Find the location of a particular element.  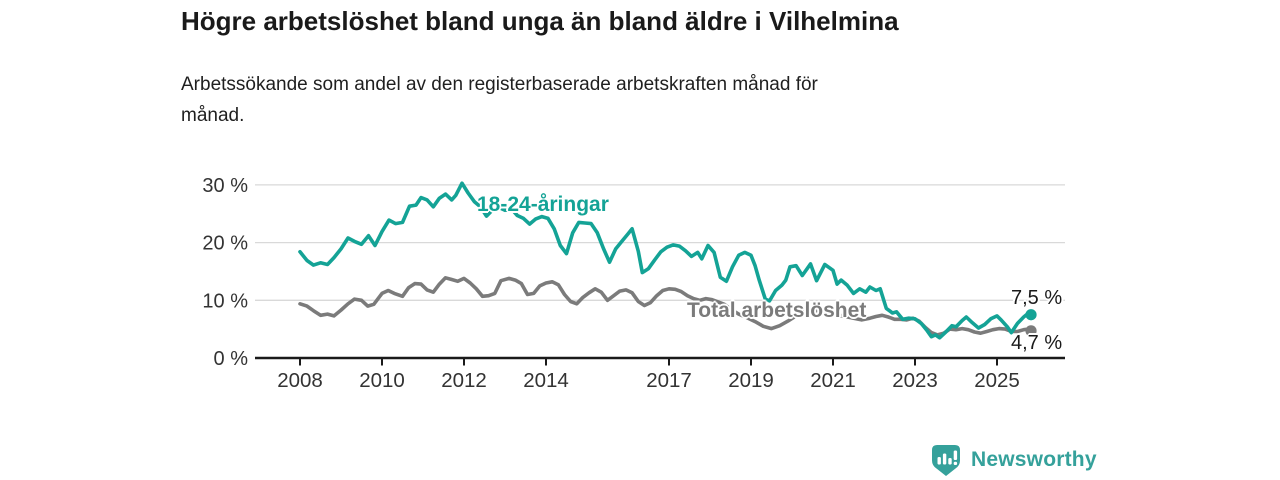

series-label-youth: 18-24-åringar is located at coordinates (543, 204).